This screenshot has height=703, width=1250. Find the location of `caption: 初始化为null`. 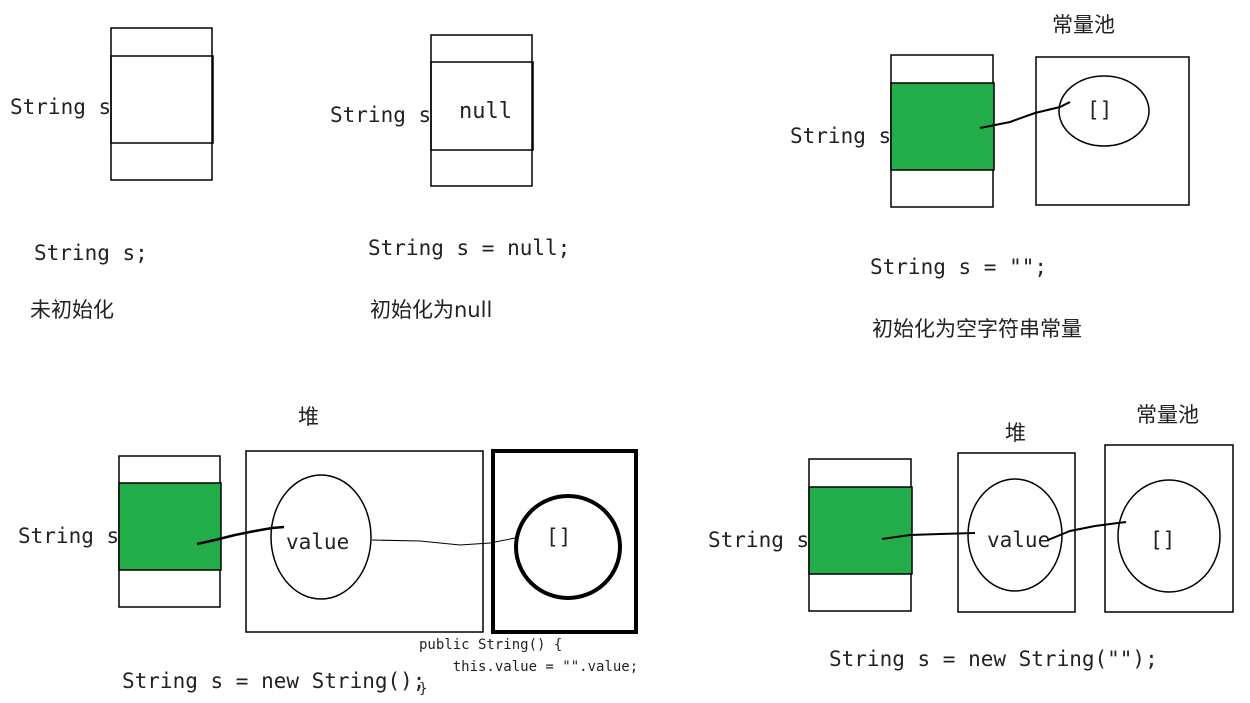

caption: 初始化为null is located at coordinates (431, 310).